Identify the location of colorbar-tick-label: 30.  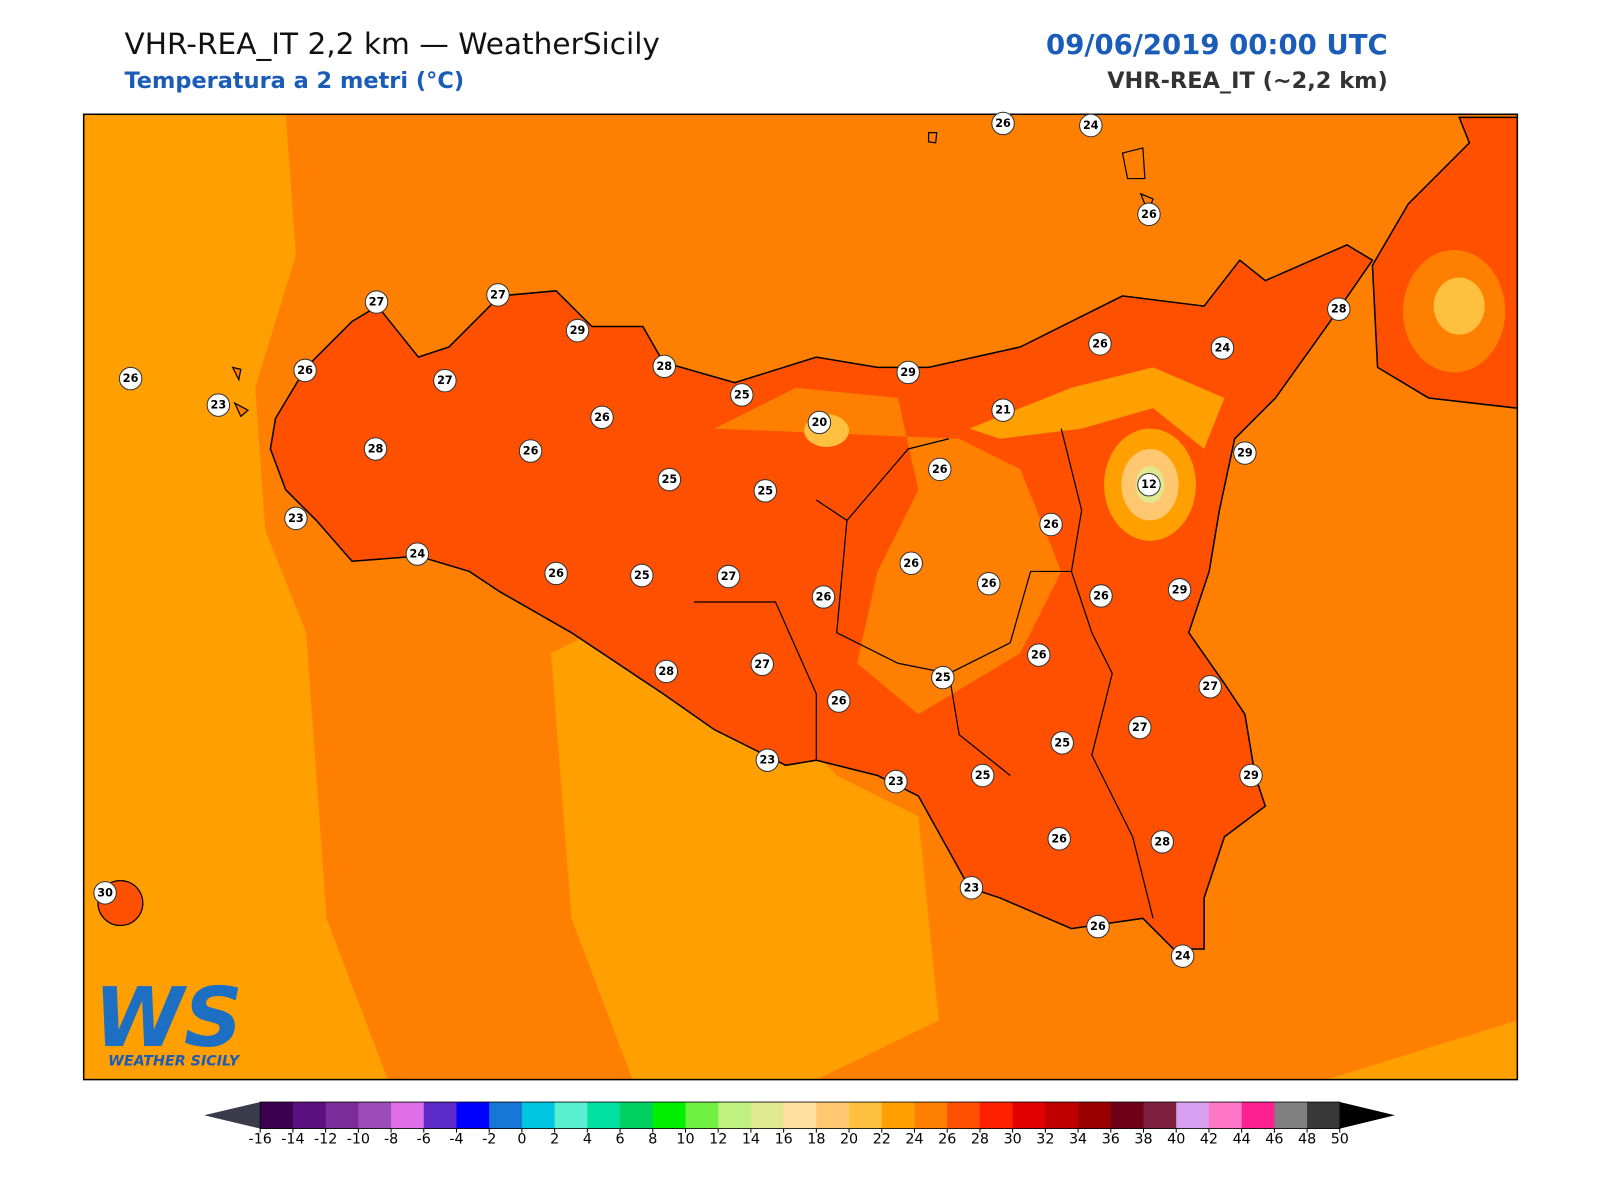
(1013, 1139).